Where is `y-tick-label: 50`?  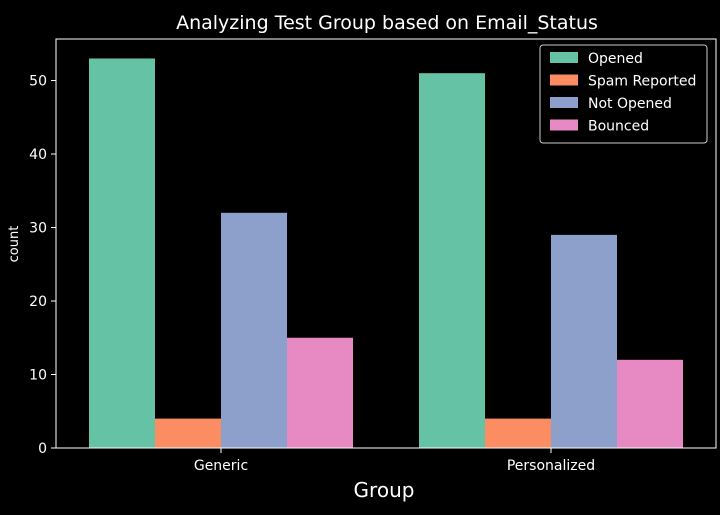 y-tick-label: 50 is located at coordinates (38, 82).